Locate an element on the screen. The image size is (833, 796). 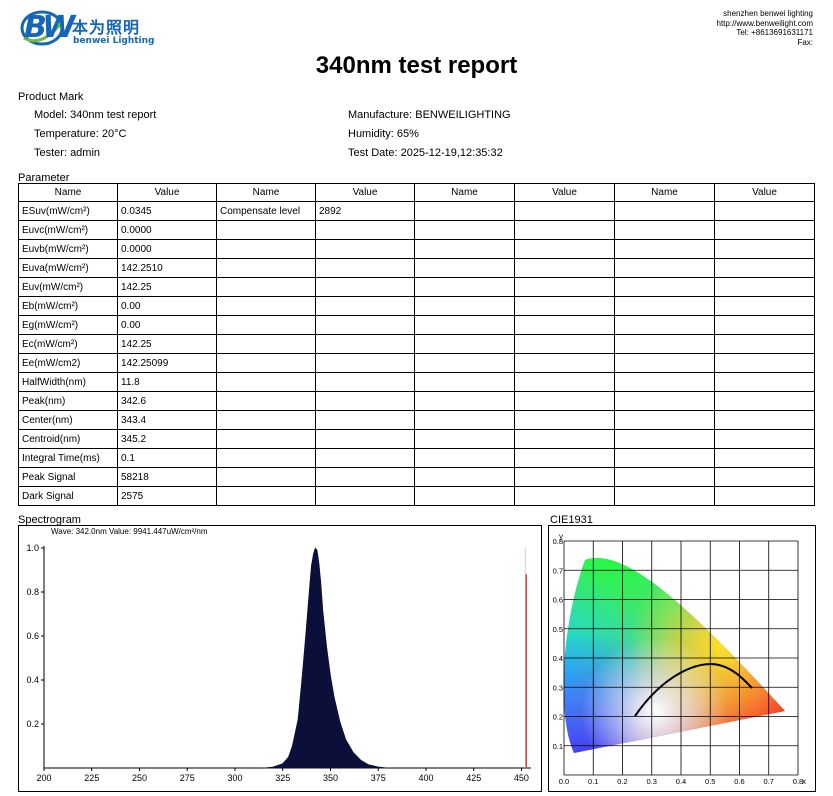
cie-y-tick-label: 0.7 is located at coordinates (558, 570).